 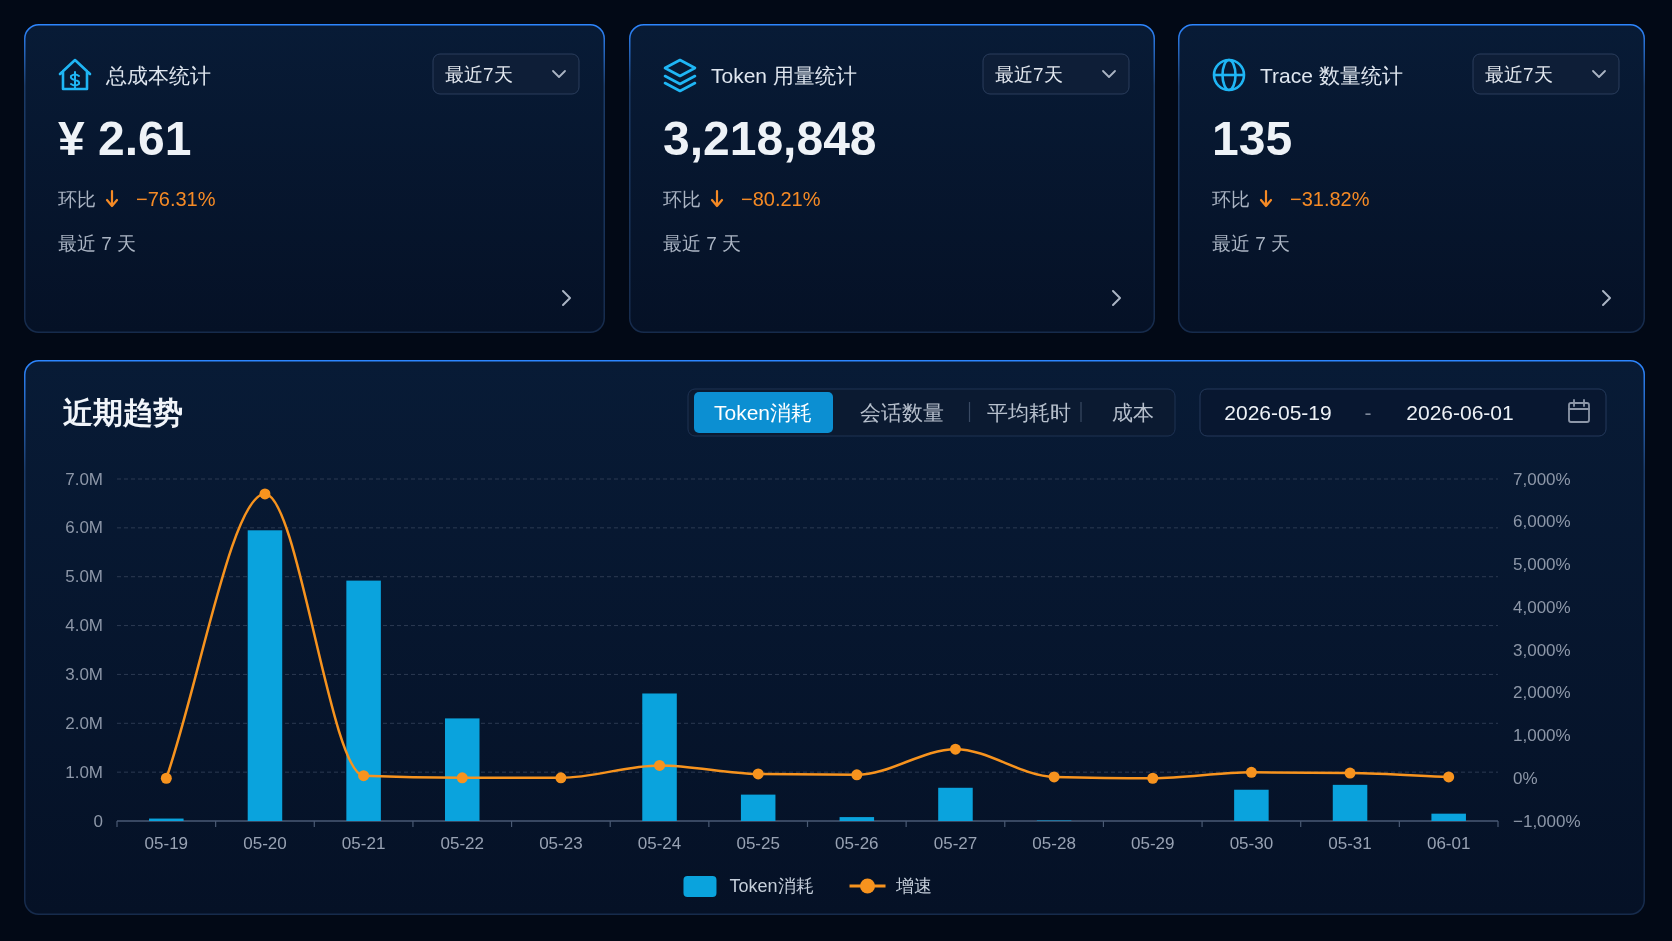 What do you see at coordinates (265, 843) in the screenshot?
I see `x-tick-label: 05-20` at bounding box center [265, 843].